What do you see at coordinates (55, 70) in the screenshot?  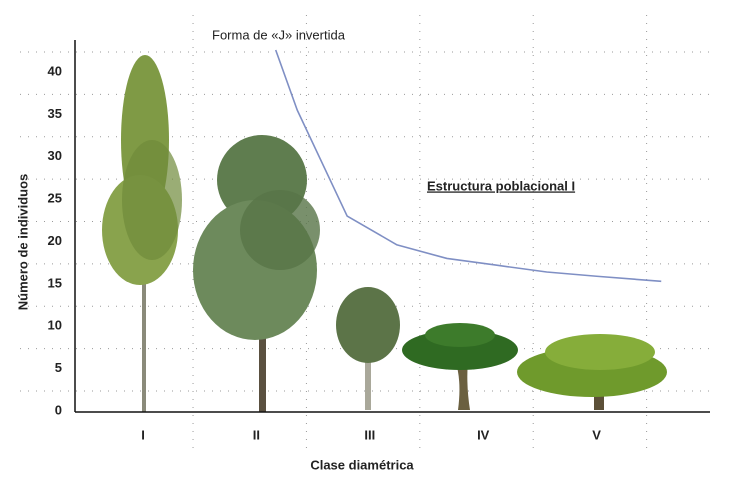 I see `y-tick-label: 40` at bounding box center [55, 70].